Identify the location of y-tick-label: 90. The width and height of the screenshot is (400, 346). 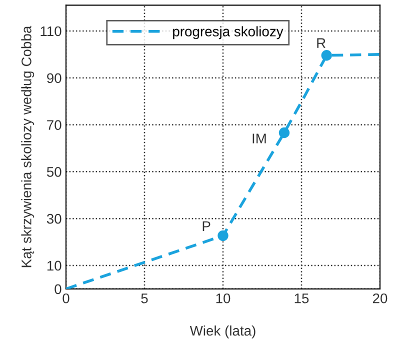
(54, 78).